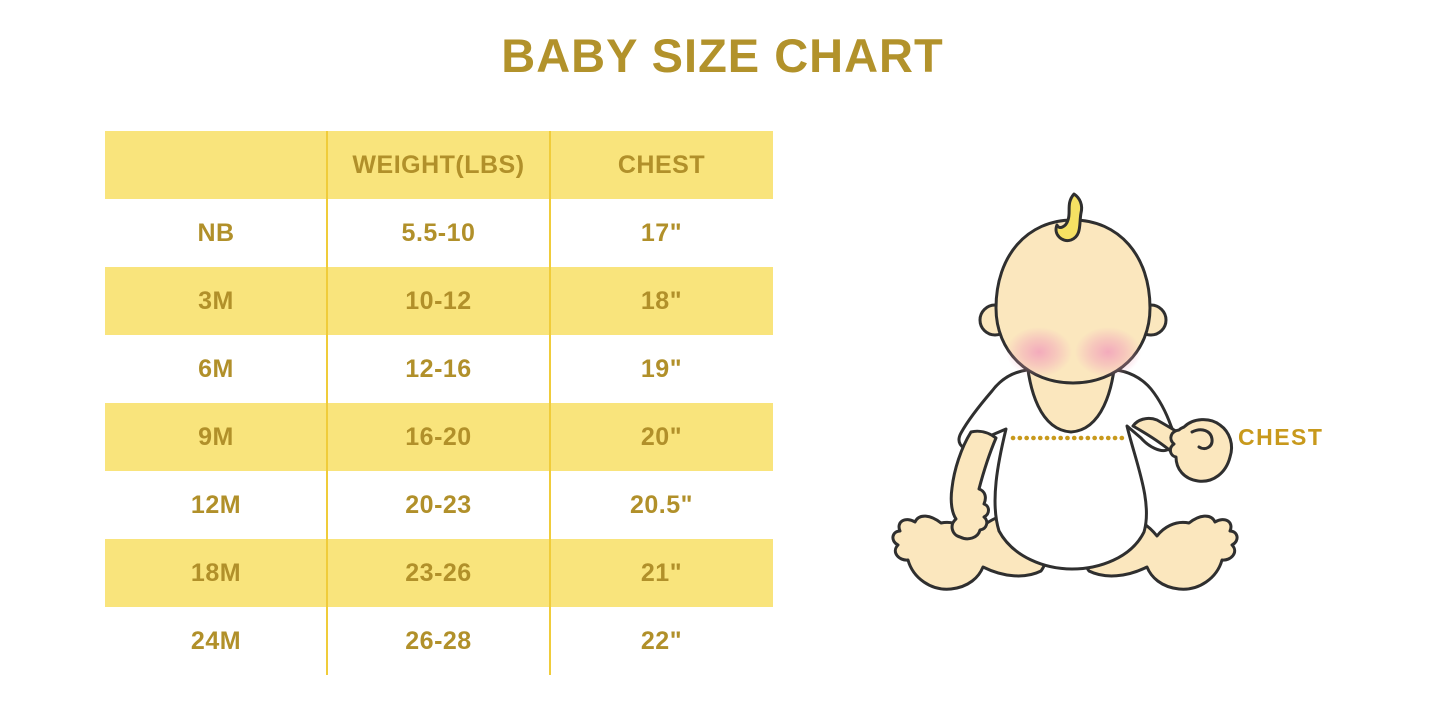 This screenshot has width=1445, height=723. I want to click on chest-cell: 20", so click(661, 436).